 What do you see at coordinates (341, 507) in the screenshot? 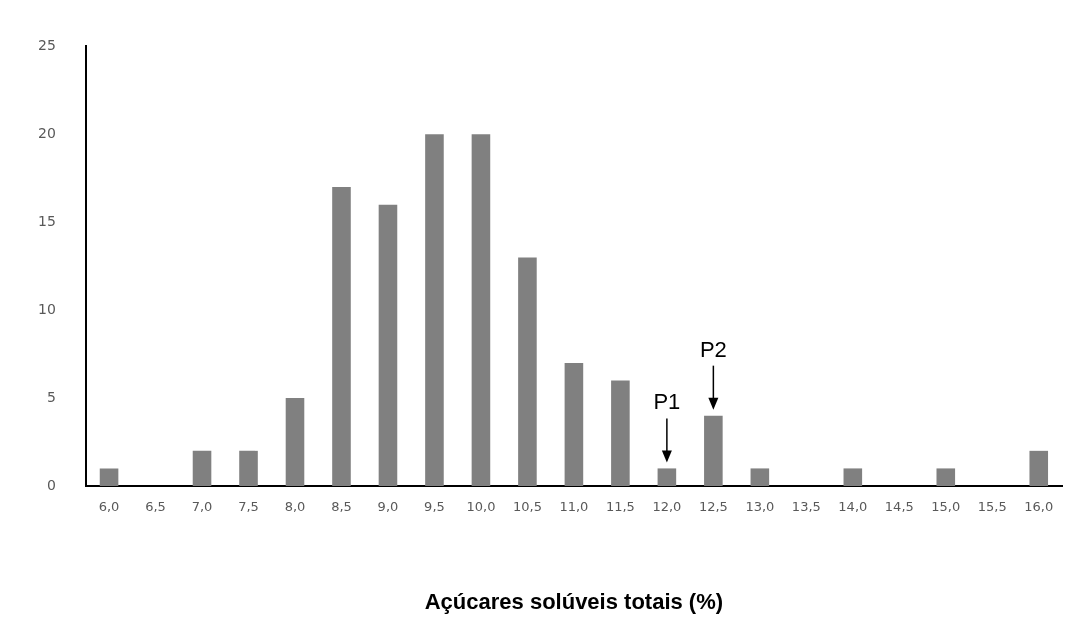
I see `x-tick-label: 8,5` at bounding box center [341, 507].